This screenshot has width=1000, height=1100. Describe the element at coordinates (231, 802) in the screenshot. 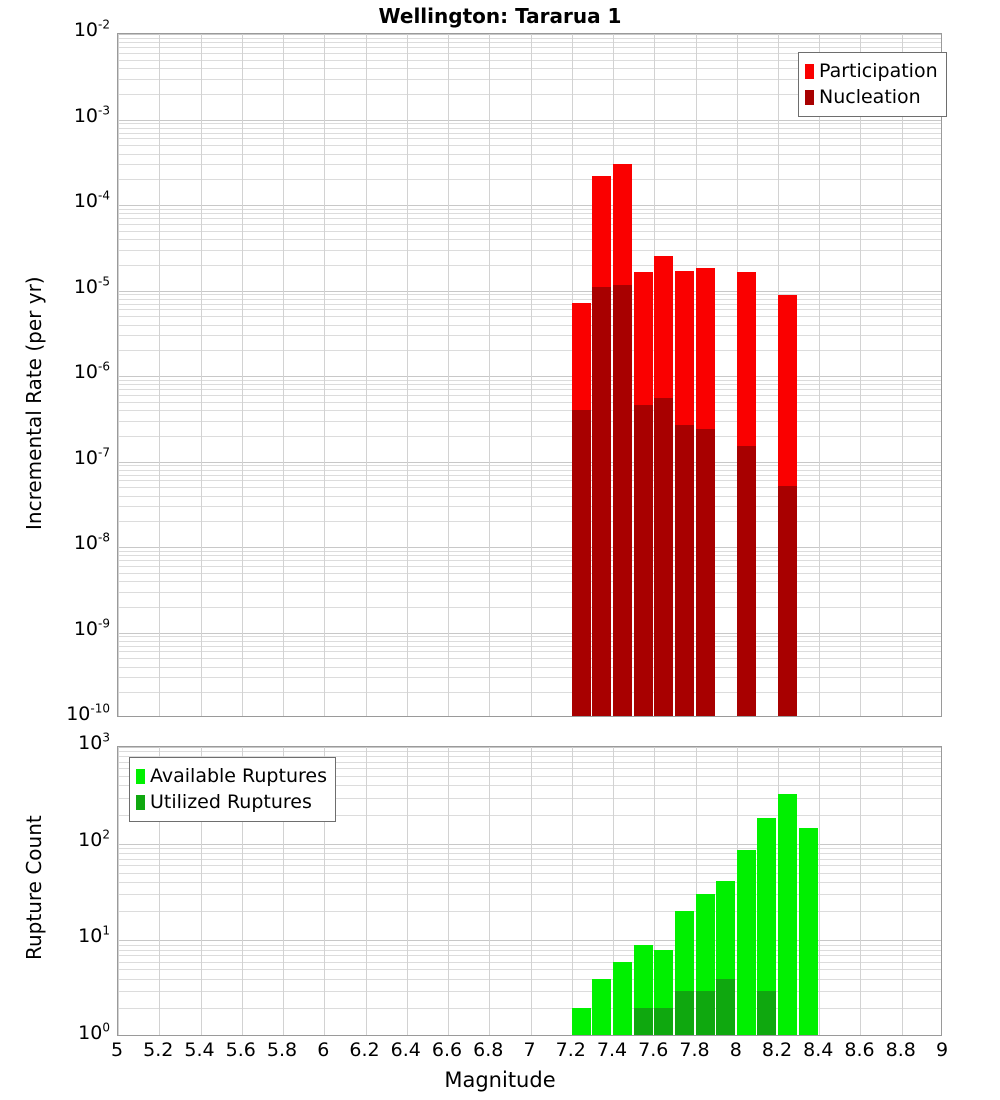

I see `legend-item: Utilized Ruptures` at that location.